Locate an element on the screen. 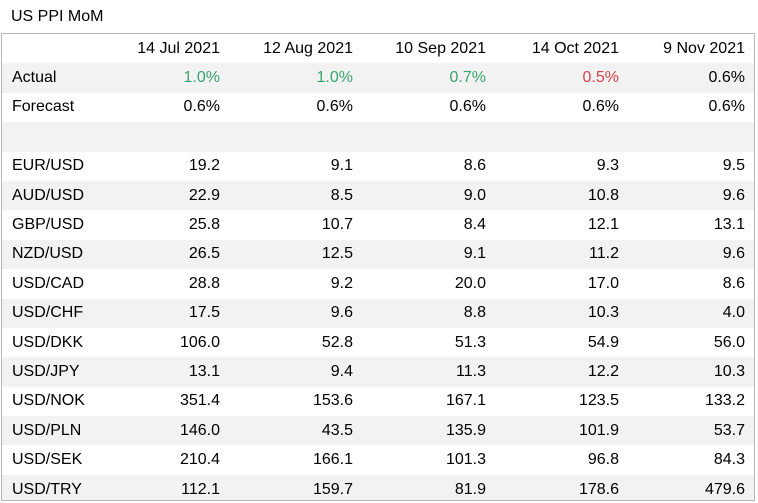  pair-value: 22.9 is located at coordinates (164, 195).